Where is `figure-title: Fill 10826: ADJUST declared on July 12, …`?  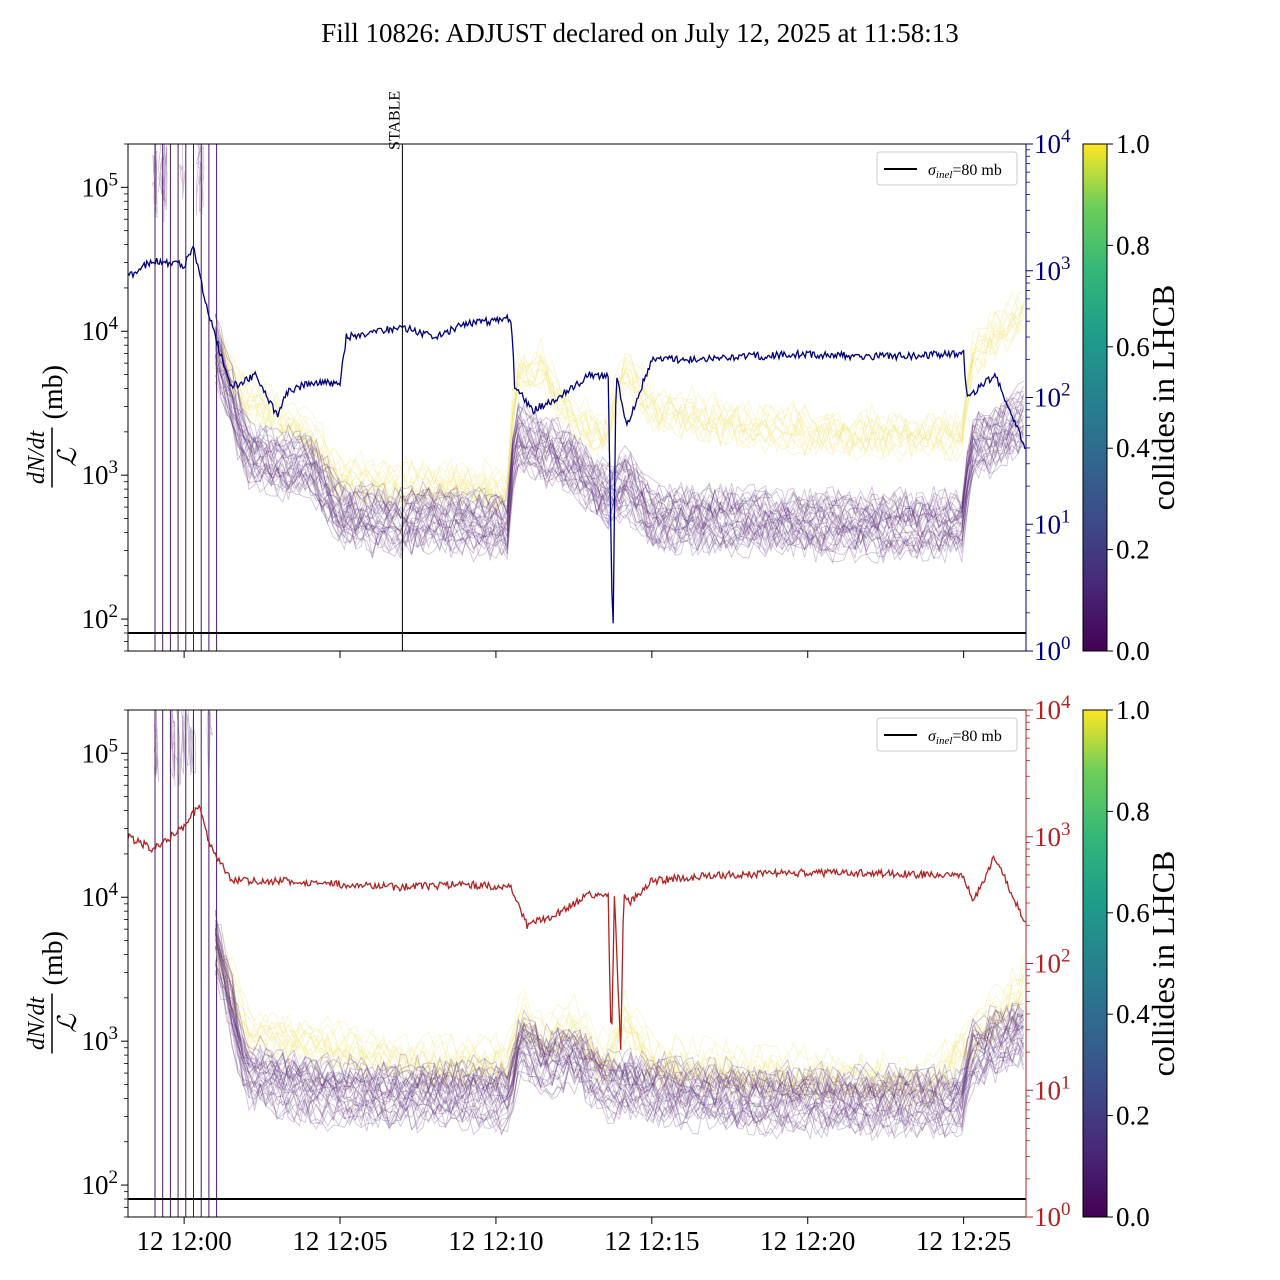
figure-title: Fill 10826: ADJUST declared on July 12, … is located at coordinates (640, 33).